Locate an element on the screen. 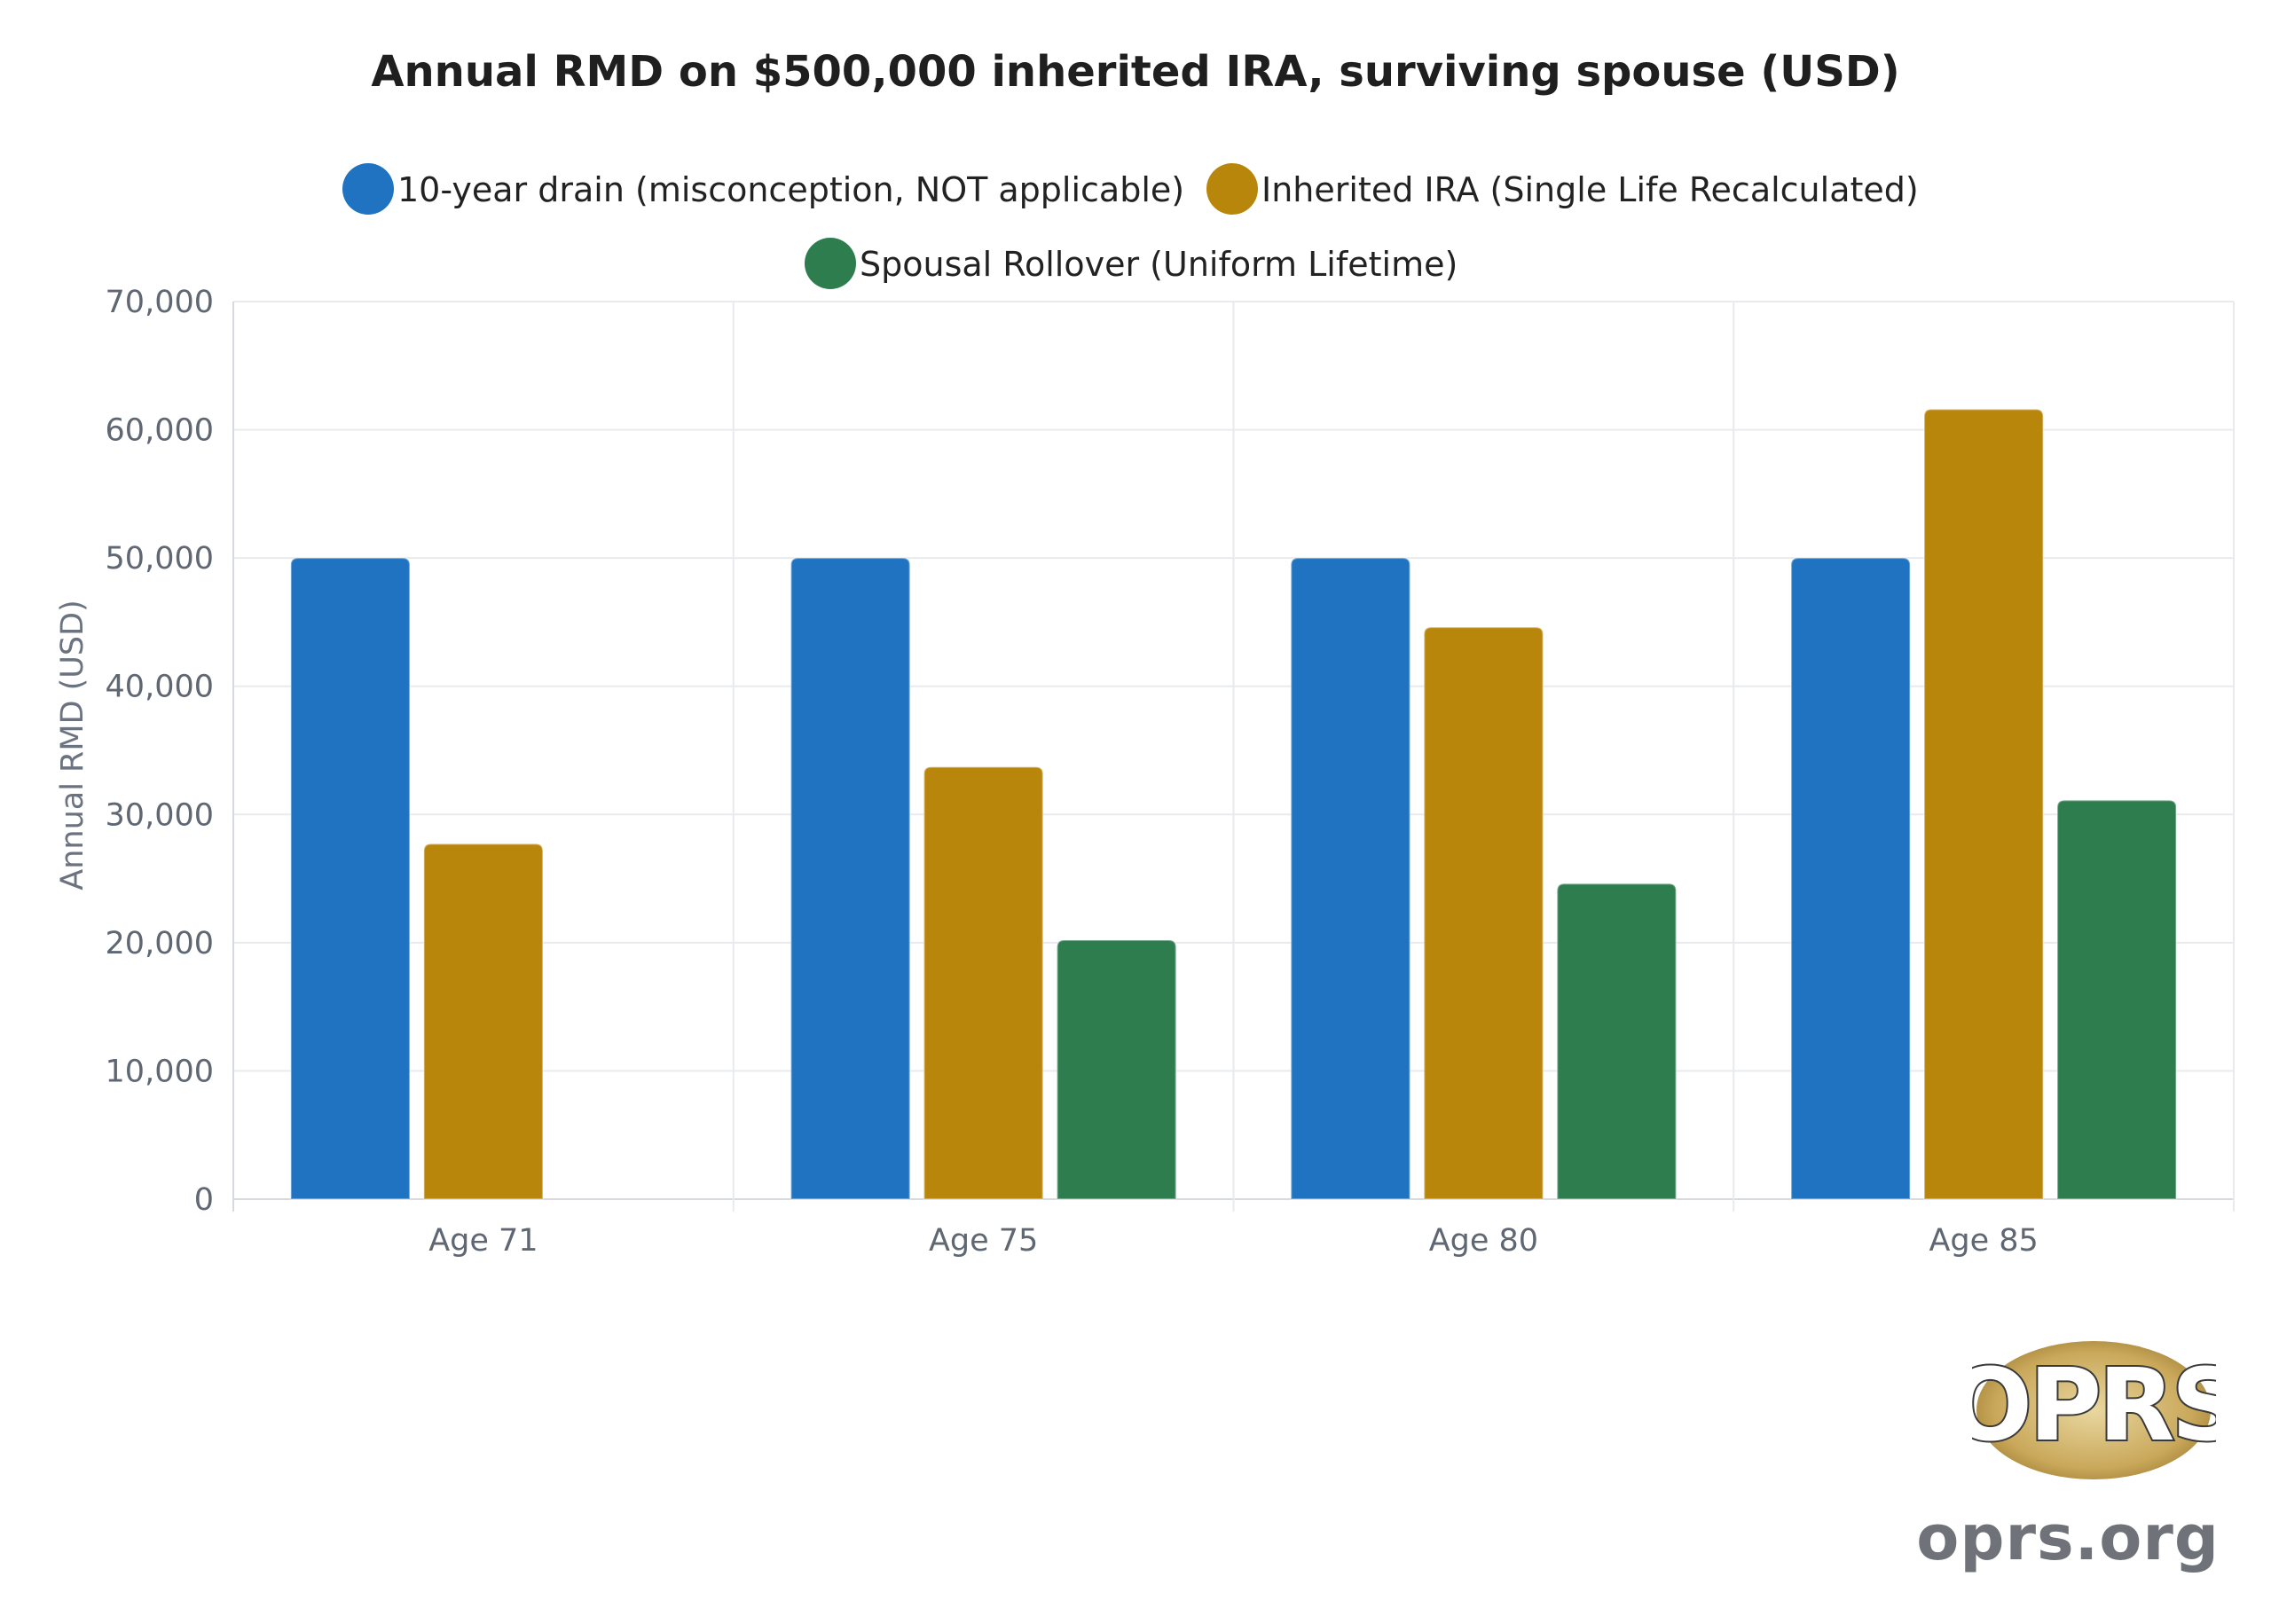 Image resolution: width=2271 pixels, height=1624 pixels. legend-item-inherited-ira: Inherited IRA (Single Life Recalculated) is located at coordinates (1562, 189).